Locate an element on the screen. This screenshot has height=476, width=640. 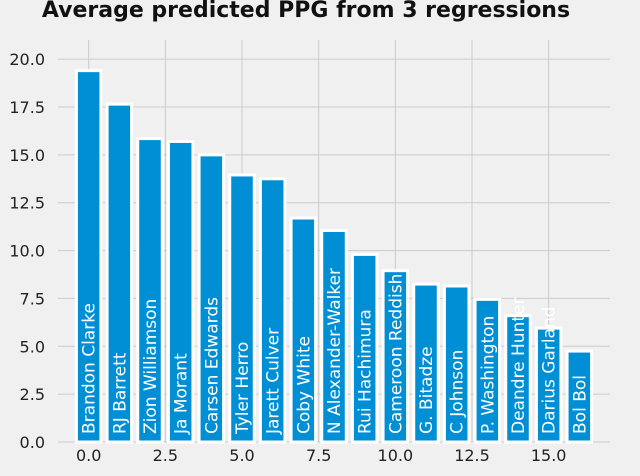
bar-label: Rui Hachimura is located at coordinates (366, 371).